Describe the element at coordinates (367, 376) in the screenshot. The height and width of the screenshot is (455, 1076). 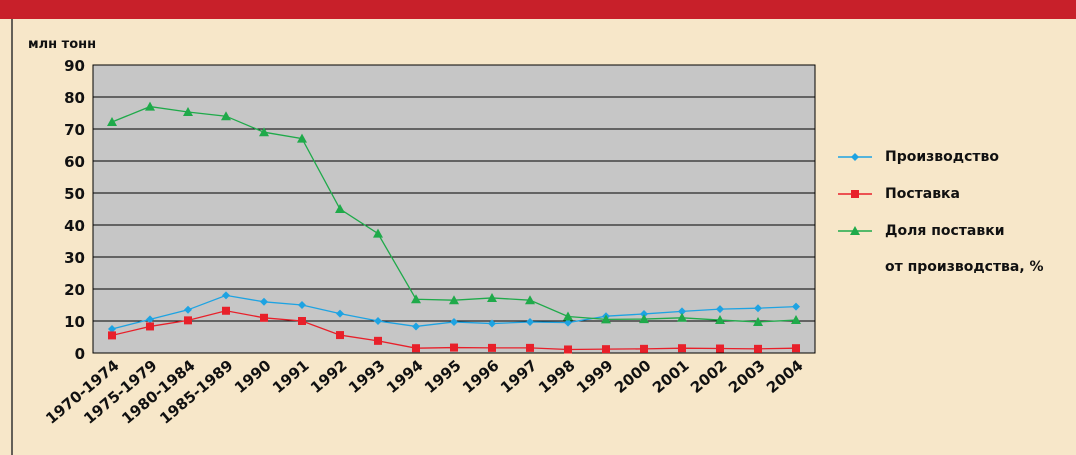
I see `x-tick-label: 1993` at that location.